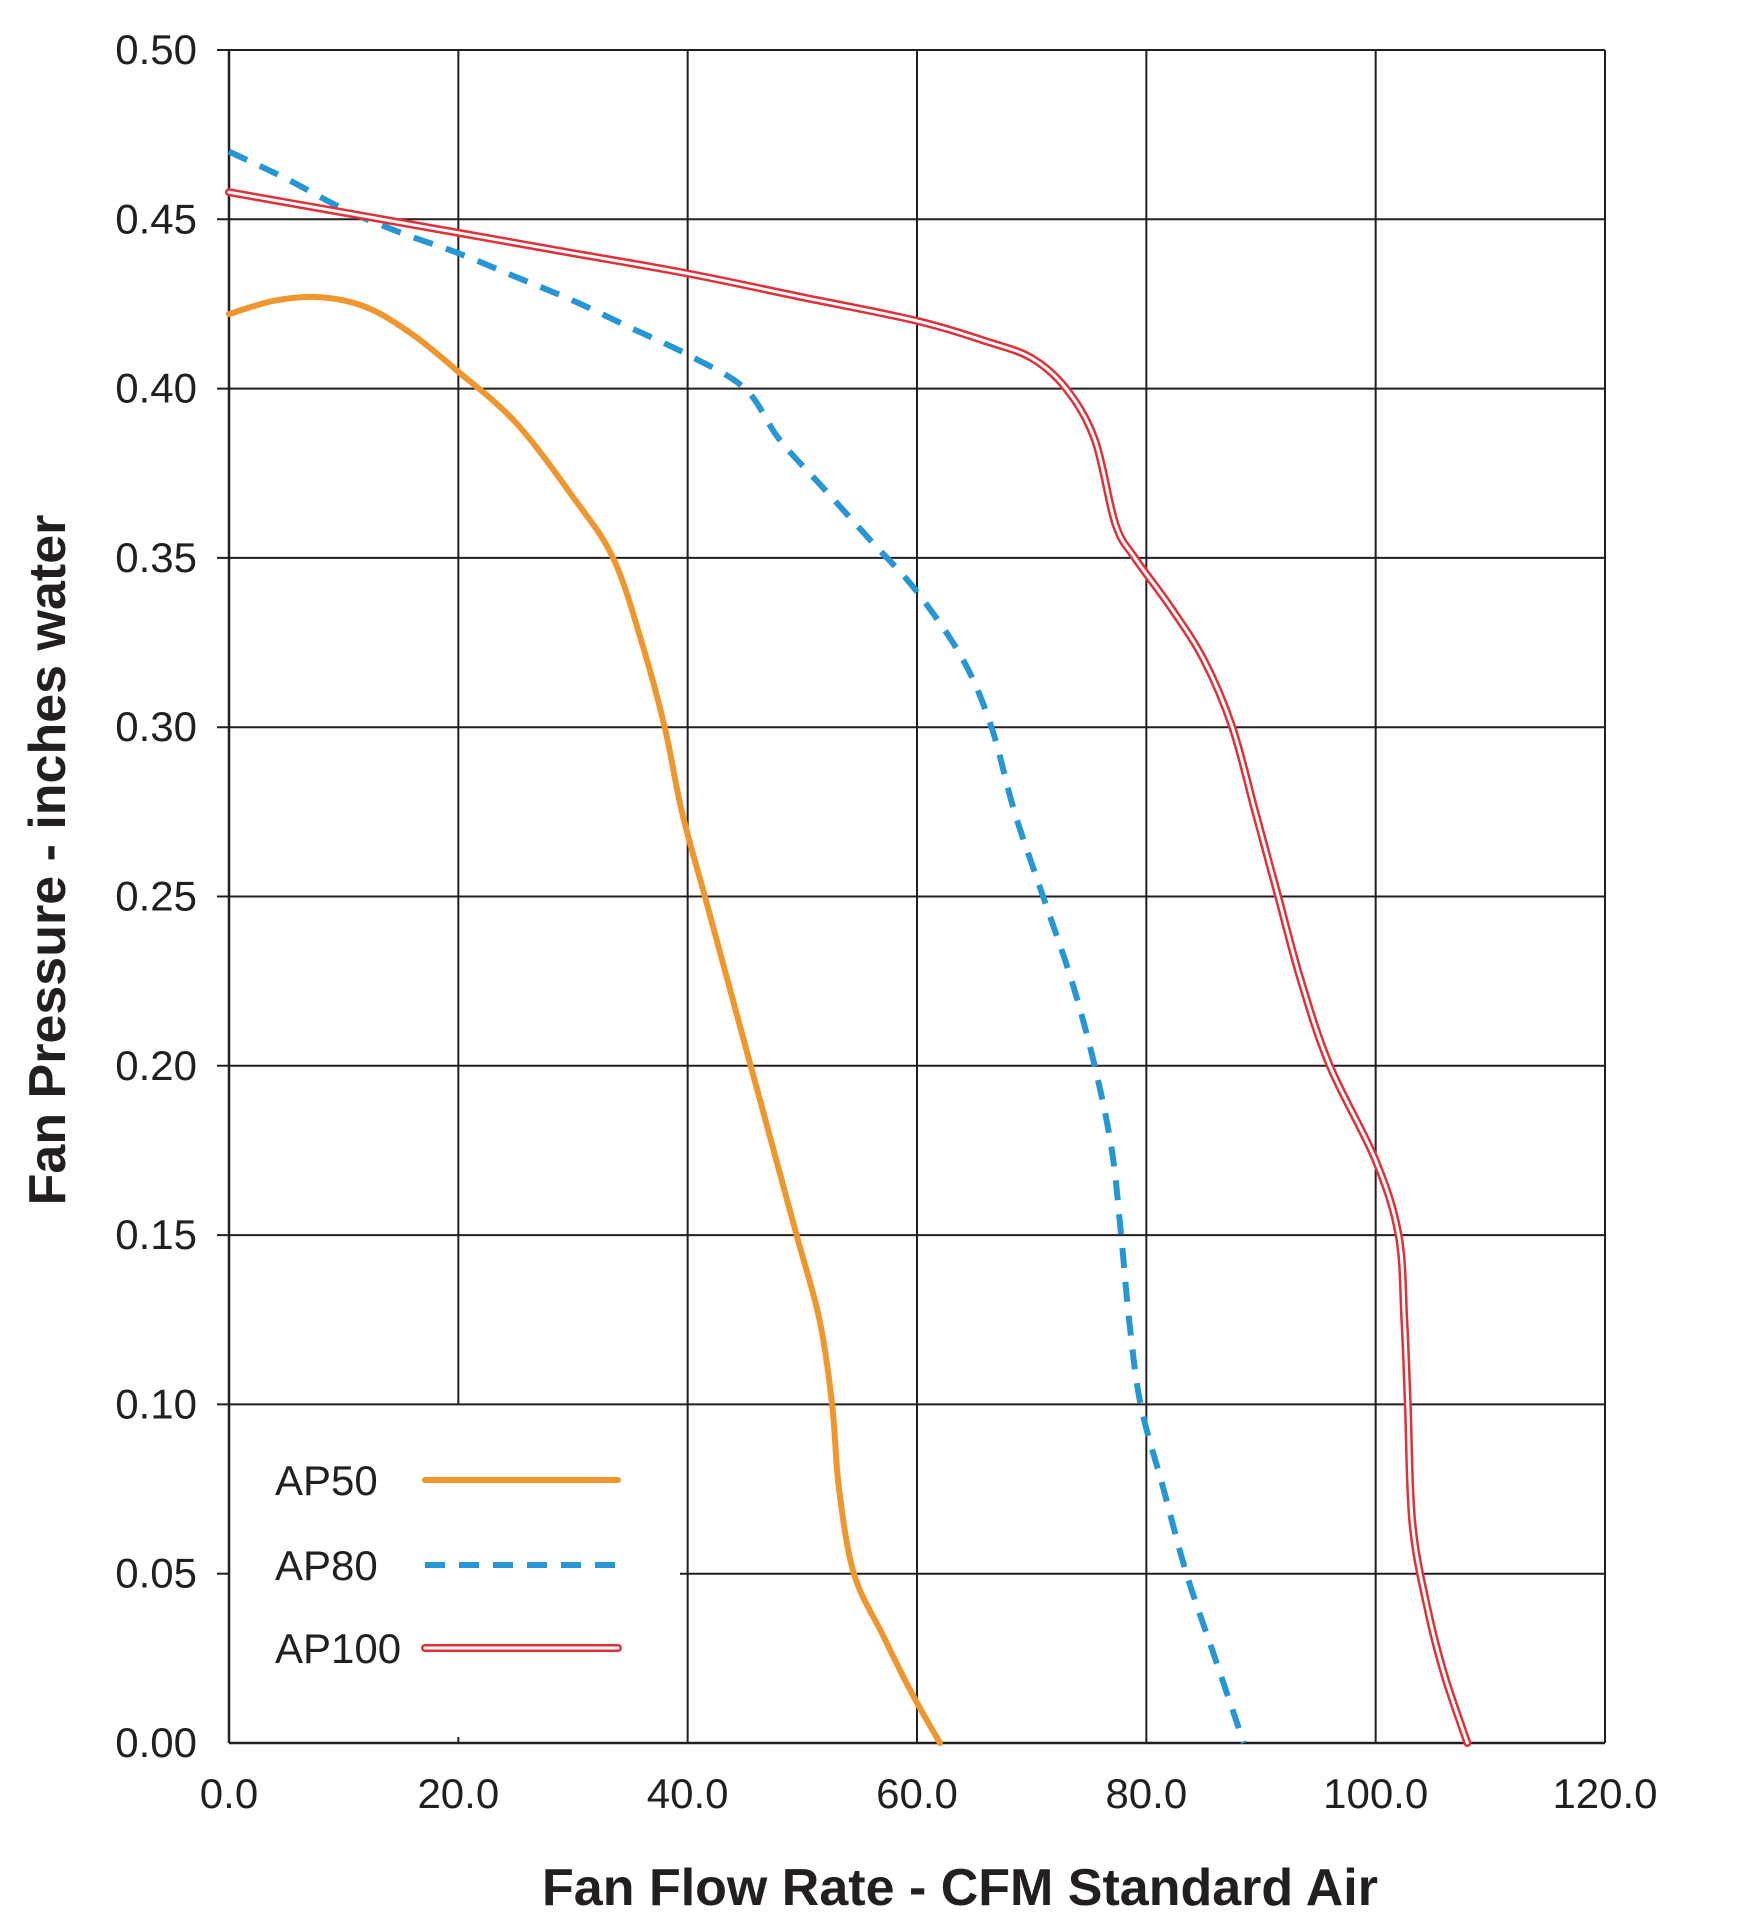 This screenshot has width=1753, height=1921. Describe the element at coordinates (960, 1888) in the screenshot. I see `x-axis-title: Fan Flow Rate - CFM Standard Air` at that location.